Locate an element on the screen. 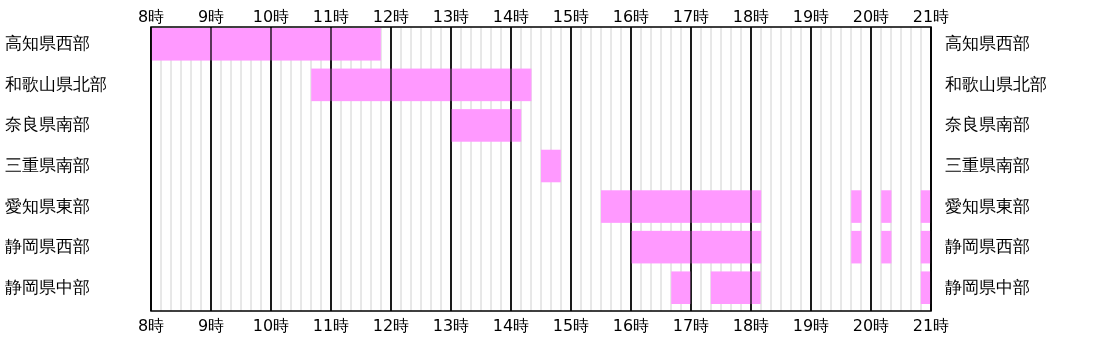 The image size is (1093, 337). x2-tick-label: 11時 is located at coordinates (331, 325).